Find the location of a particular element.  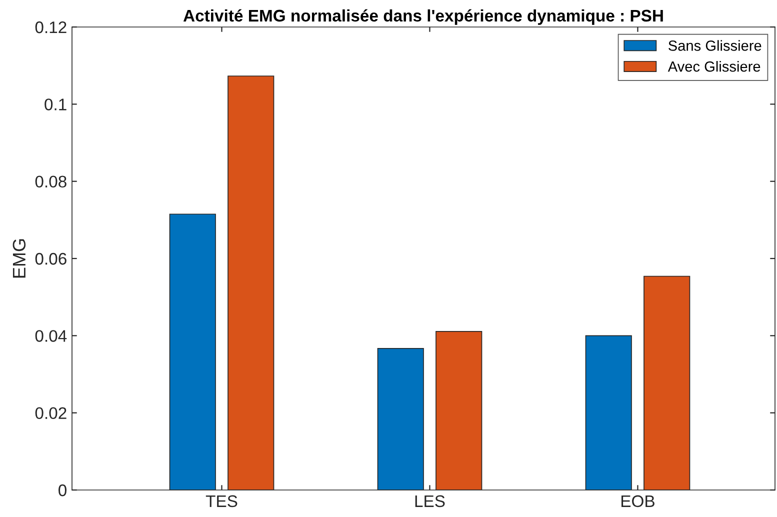

y-tick-label: 0.1 is located at coordinates (55, 104).